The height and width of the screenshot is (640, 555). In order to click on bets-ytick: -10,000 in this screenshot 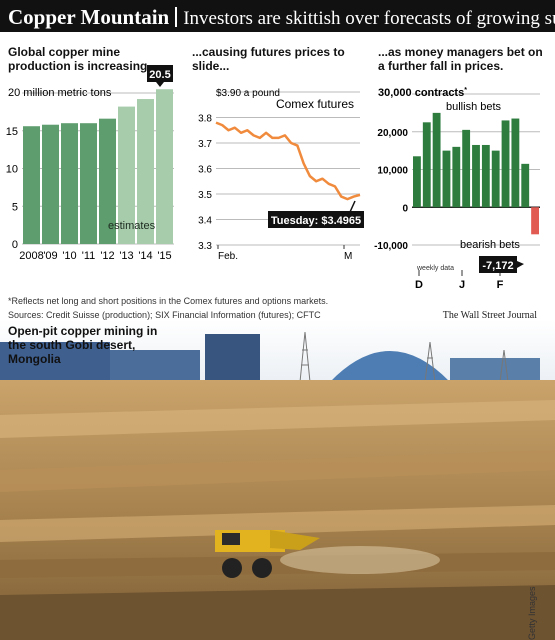, I will do `click(391, 246)`.